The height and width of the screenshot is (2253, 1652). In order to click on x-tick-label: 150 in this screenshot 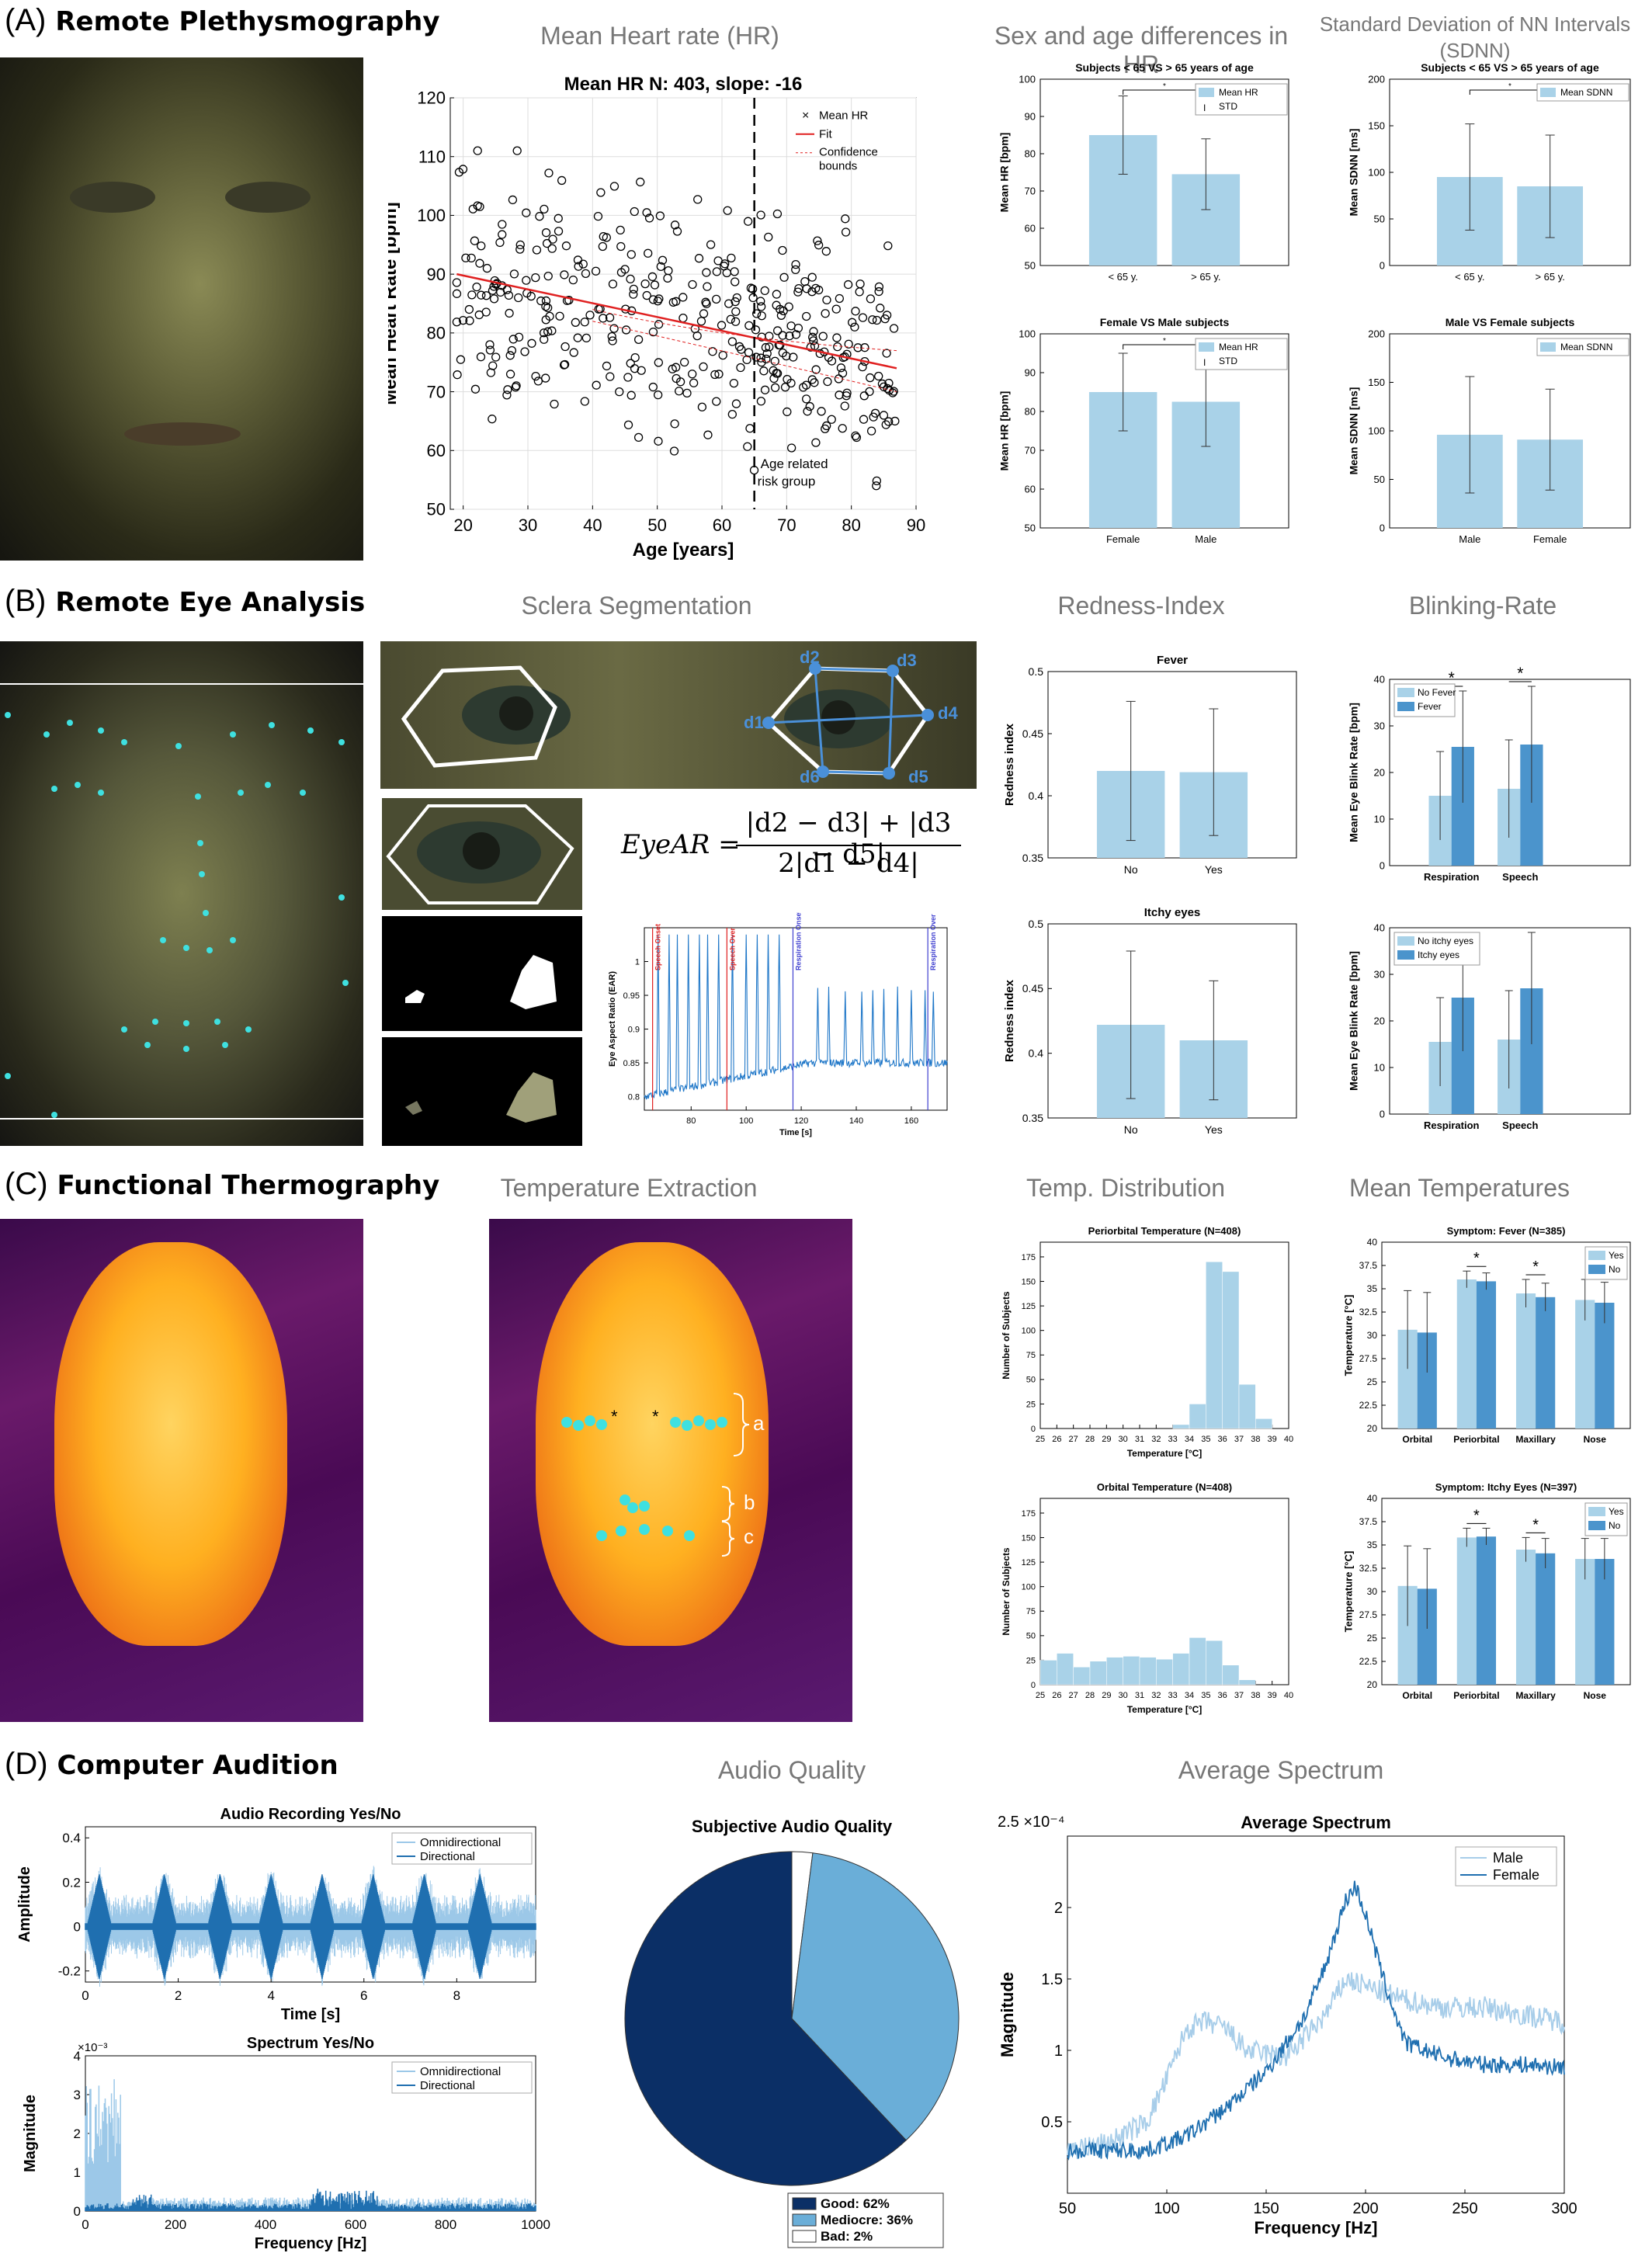, I will do `click(1266, 2208)`.